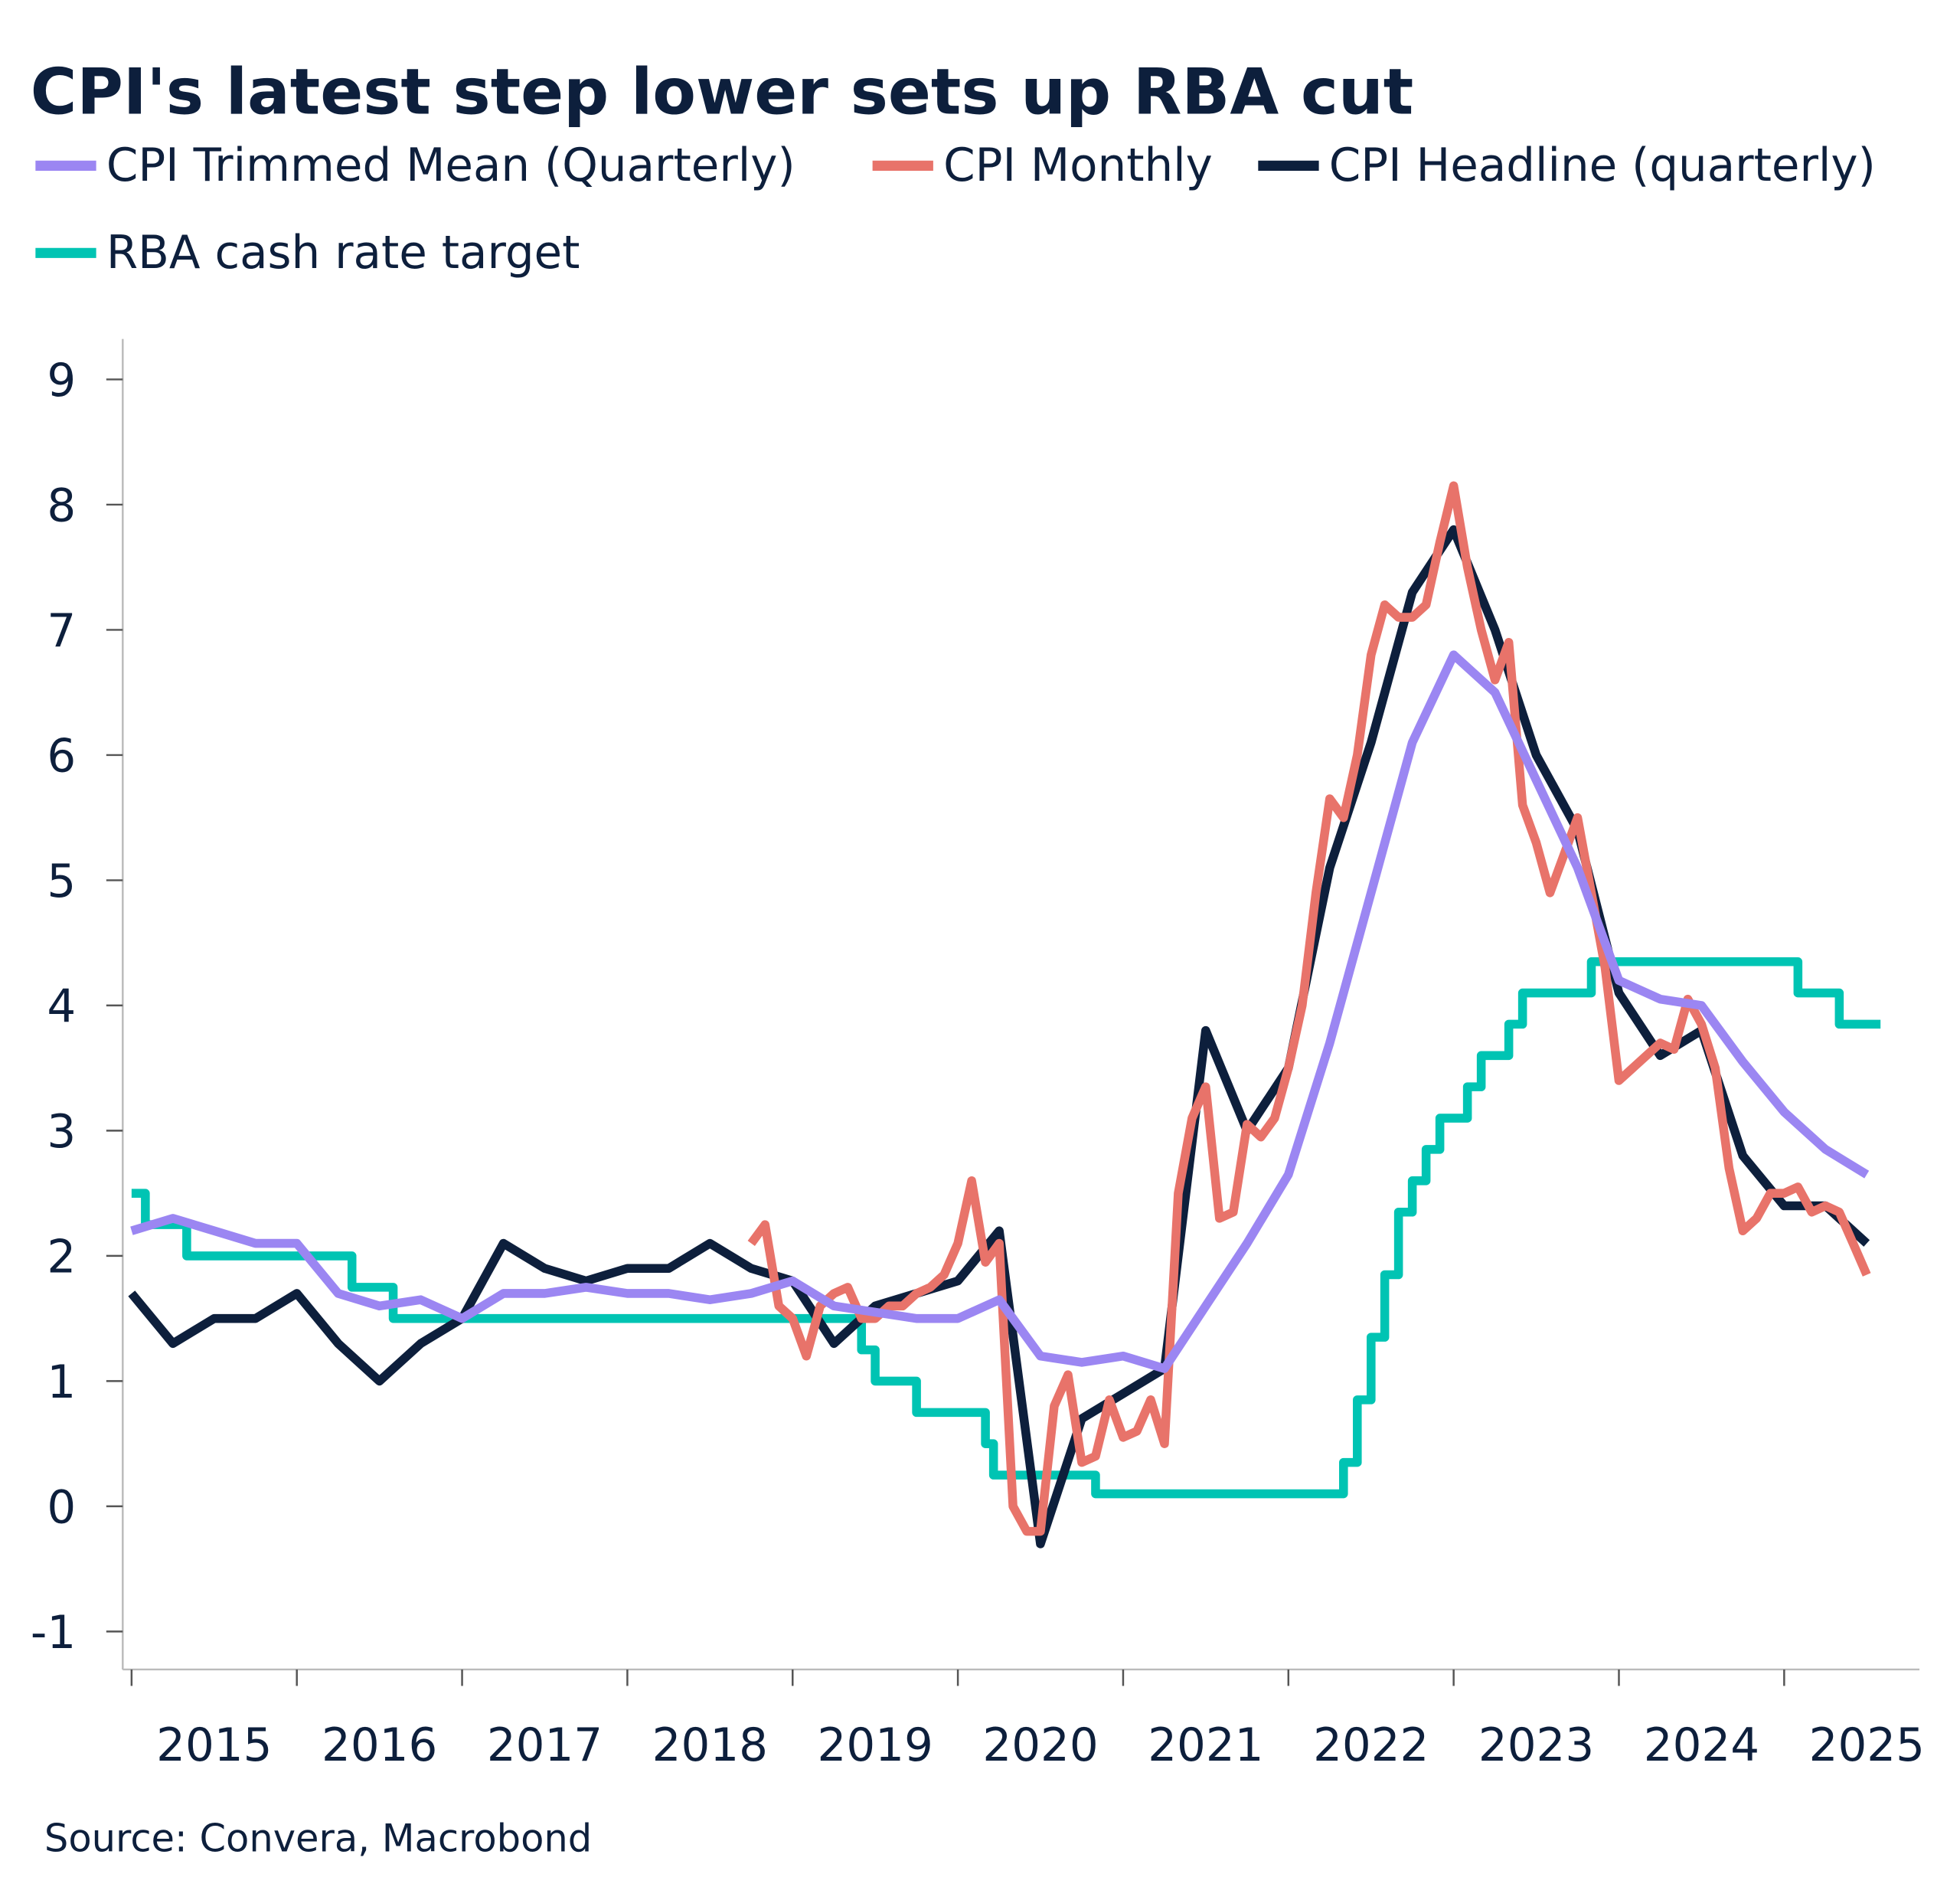 The width and height of the screenshot is (1960, 1887). I want to click on y-tick-label: 5, so click(61, 881).